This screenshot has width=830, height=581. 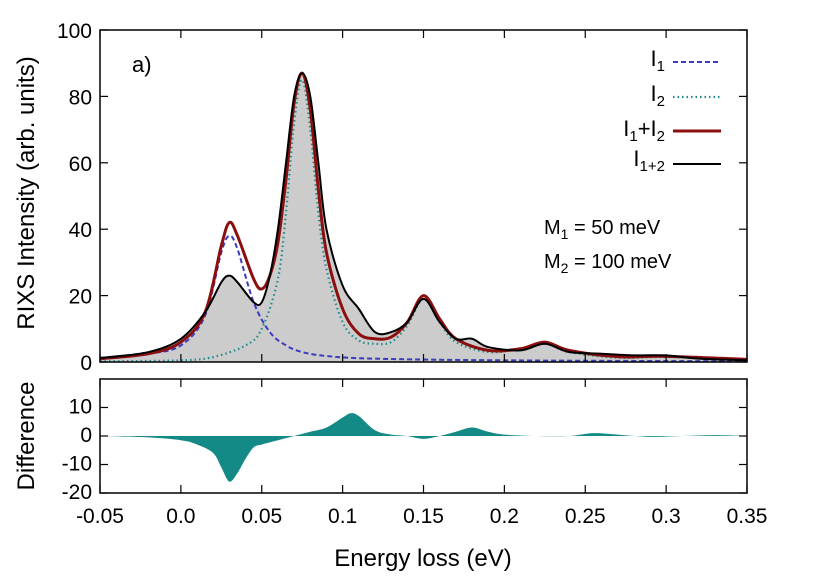 What do you see at coordinates (74, 31) in the screenshot?
I see `y-tick-label: 100` at bounding box center [74, 31].